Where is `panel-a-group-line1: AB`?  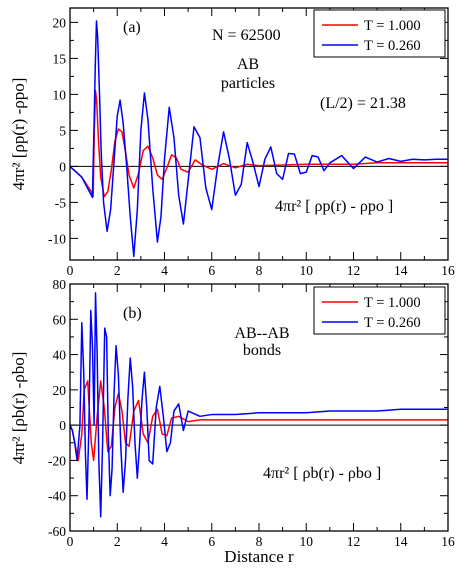 panel-a-group-line1: AB is located at coordinates (248, 64).